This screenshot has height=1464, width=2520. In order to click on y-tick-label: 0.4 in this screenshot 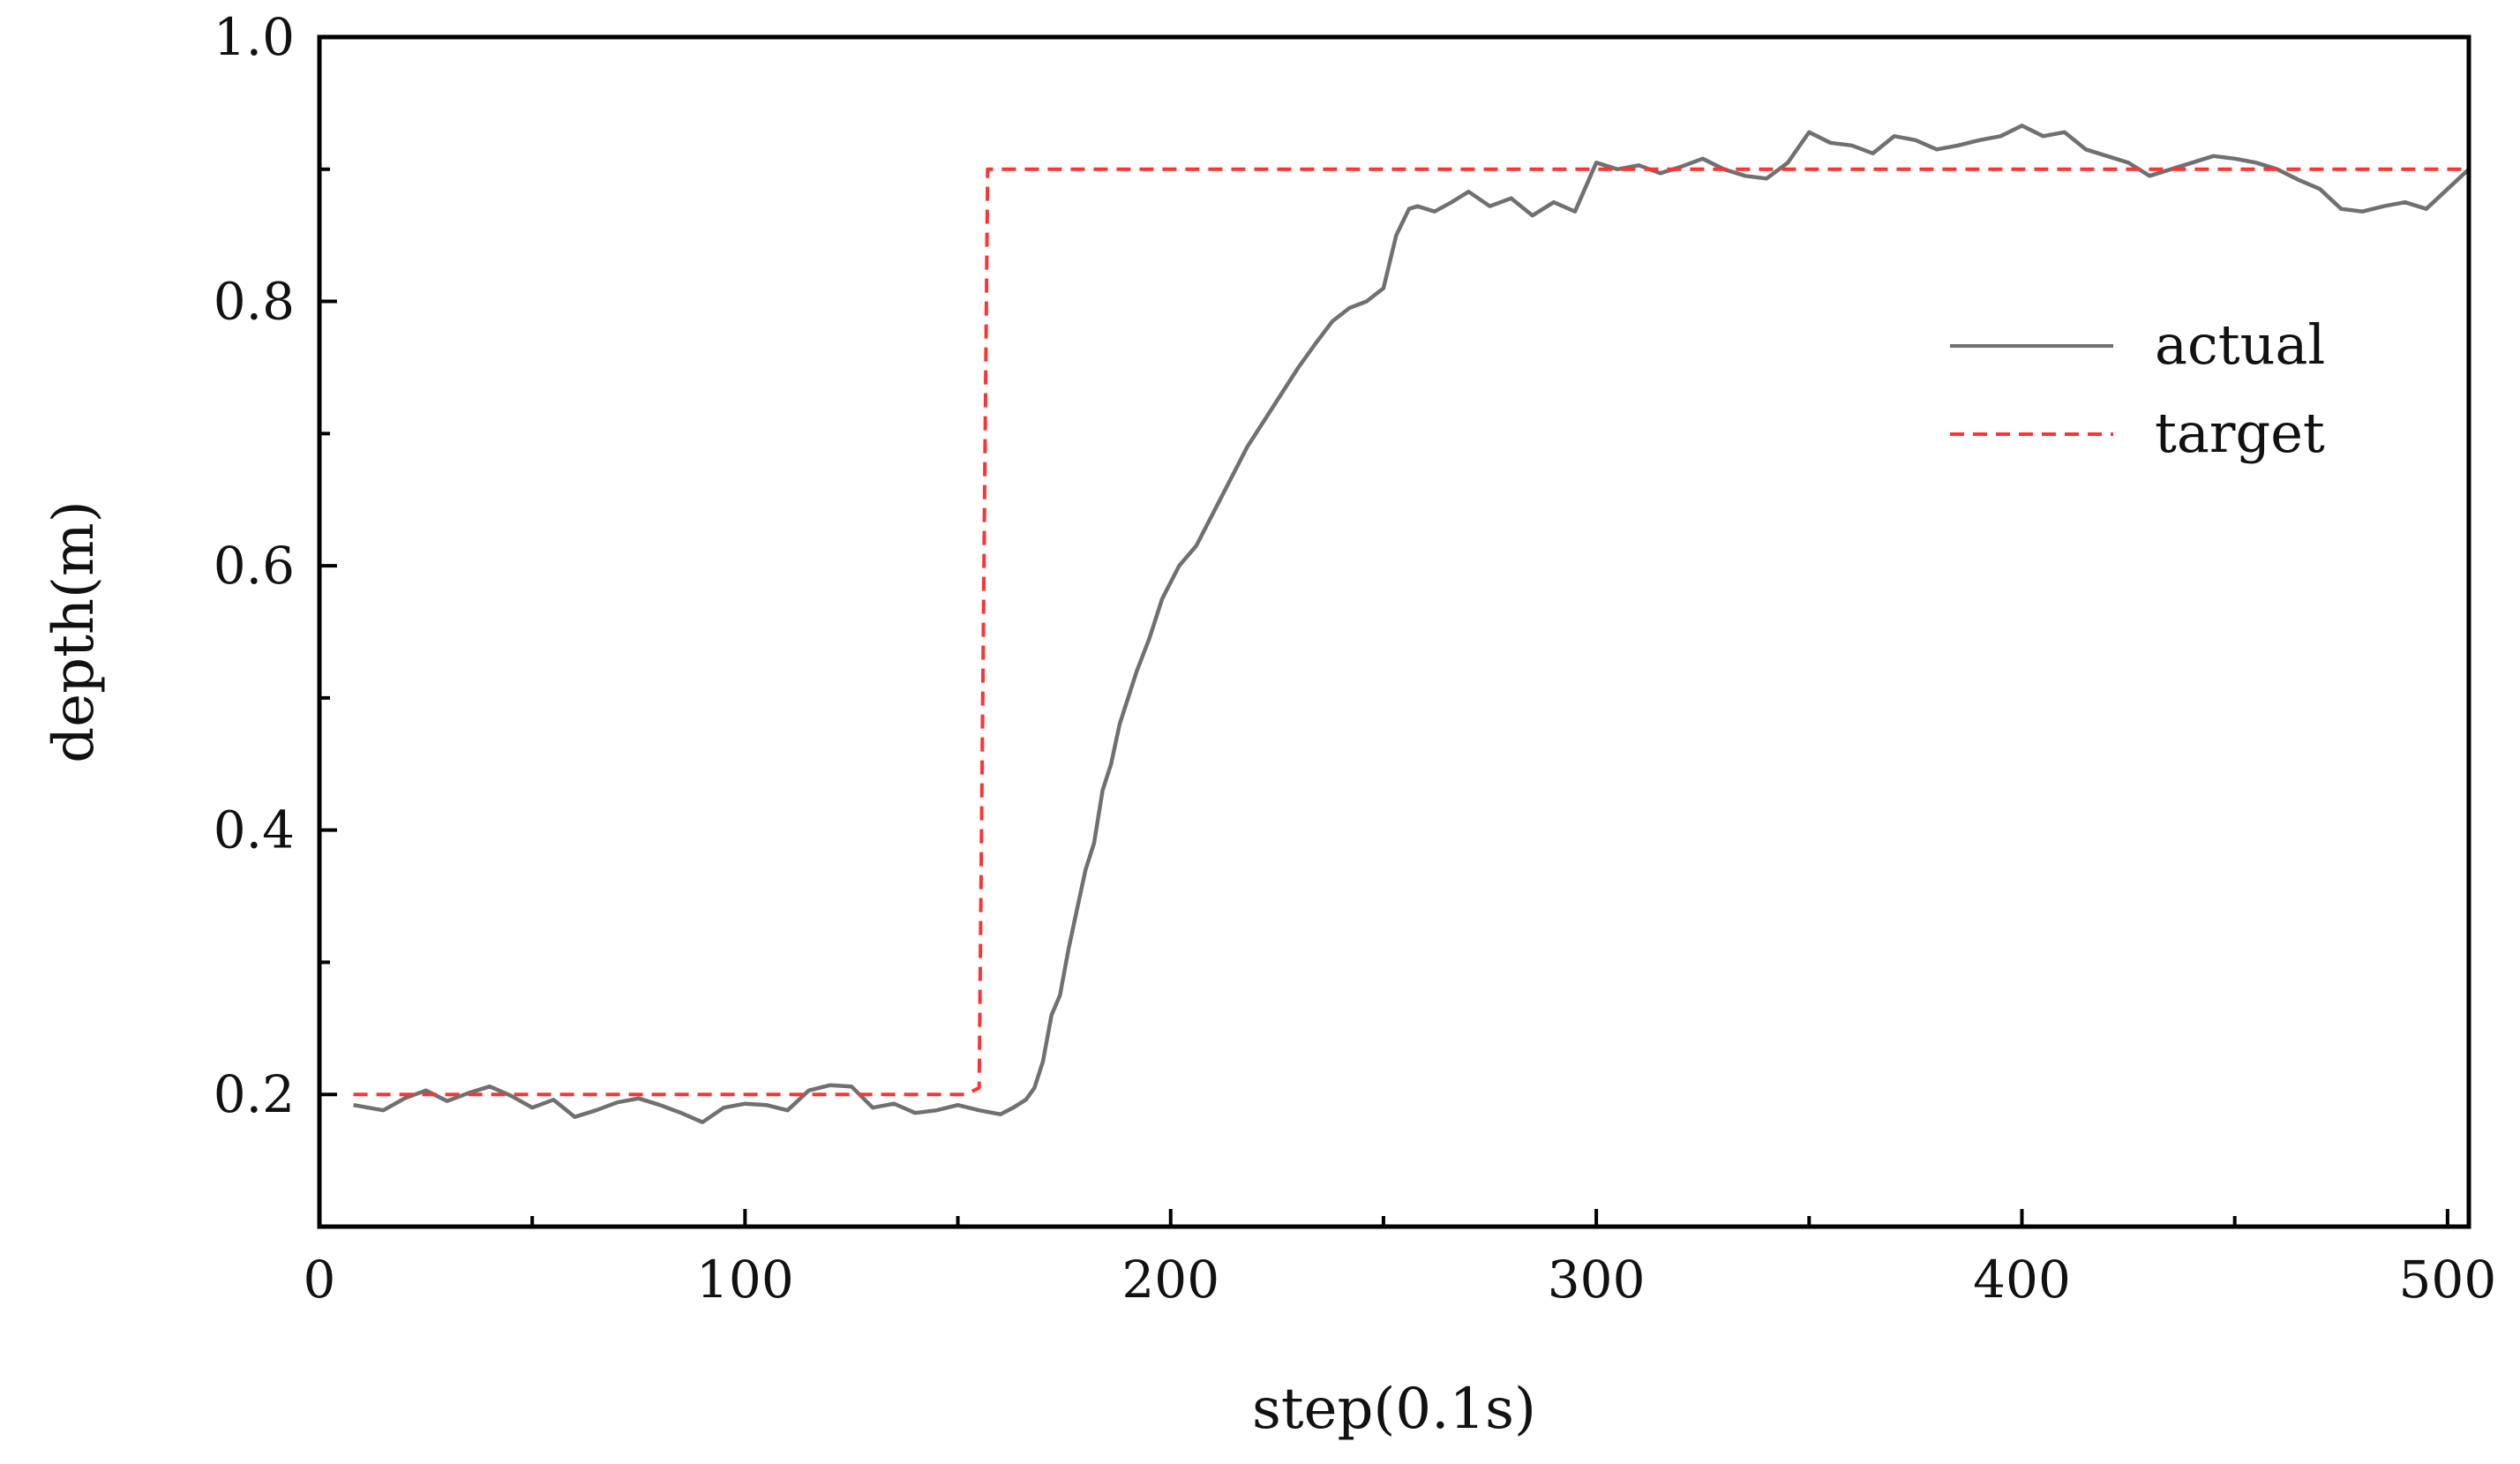, I will do `click(254, 830)`.